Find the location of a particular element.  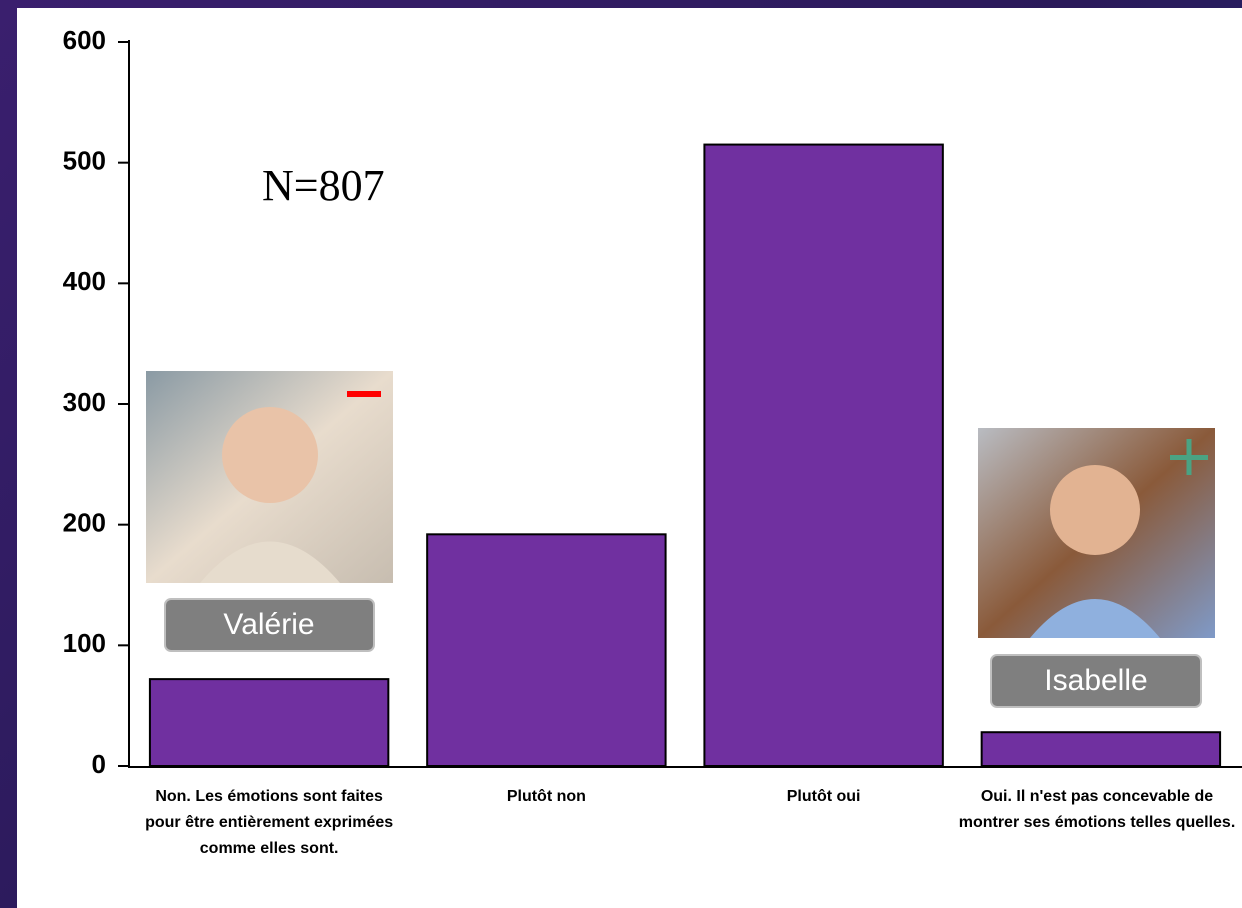

y-tick-label: 400 is located at coordinates (84, 281).